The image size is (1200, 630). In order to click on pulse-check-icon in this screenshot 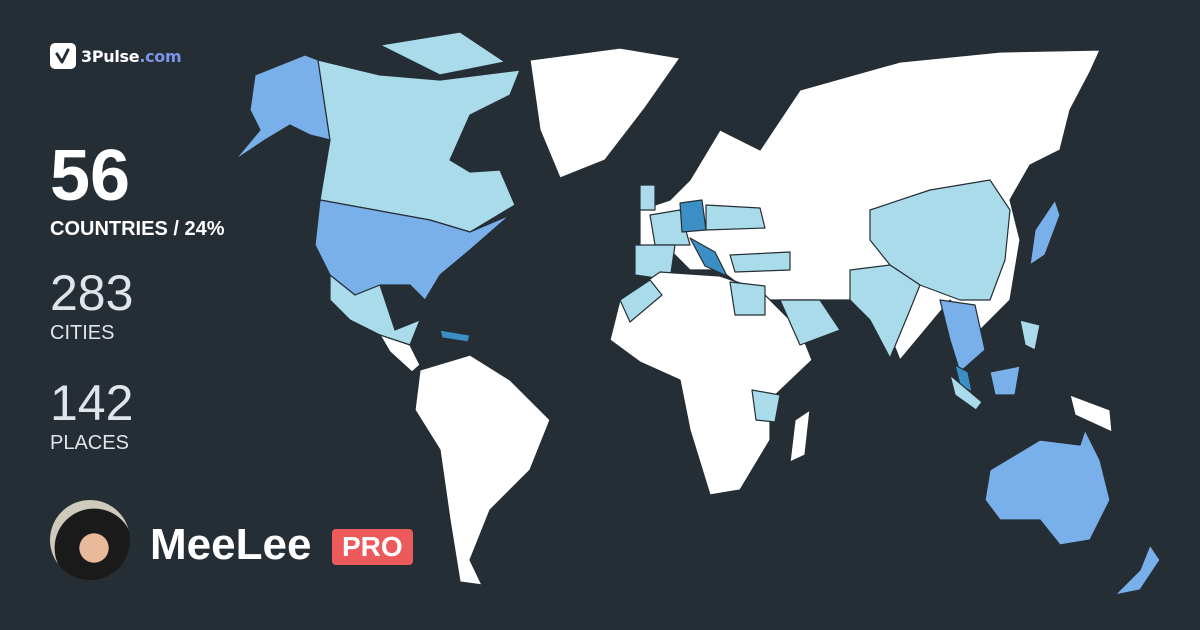, I will do `click(63, 56)`.